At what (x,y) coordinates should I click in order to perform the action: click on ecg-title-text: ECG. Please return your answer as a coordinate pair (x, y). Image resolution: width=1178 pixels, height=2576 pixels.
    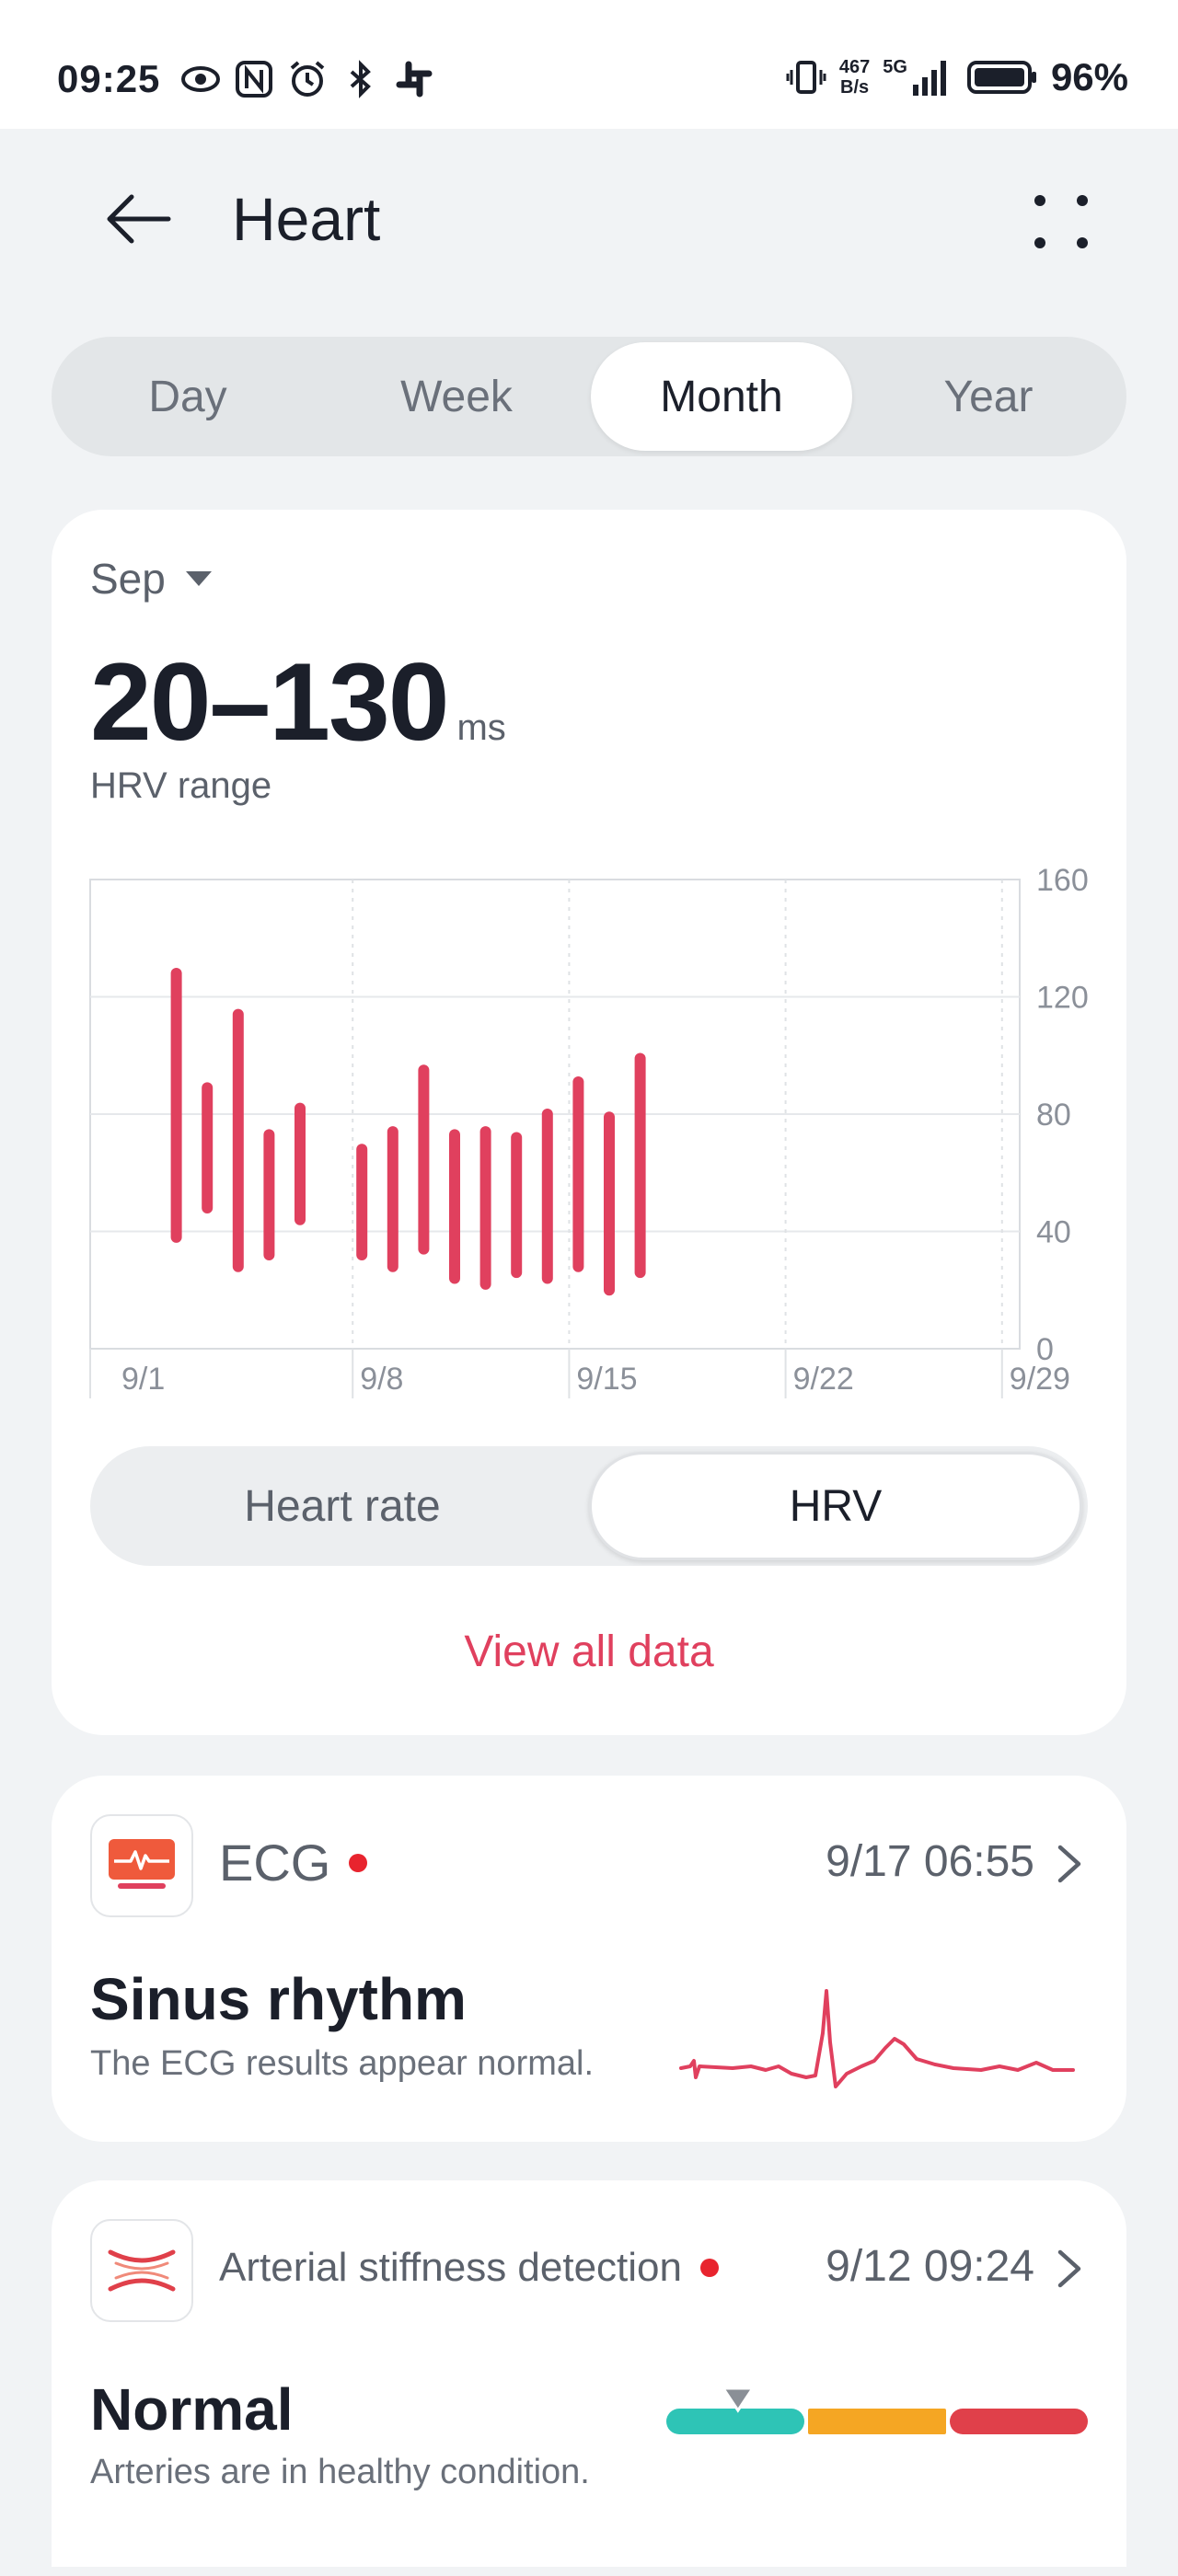
    Looking at the image, I should click on (275, 1863).